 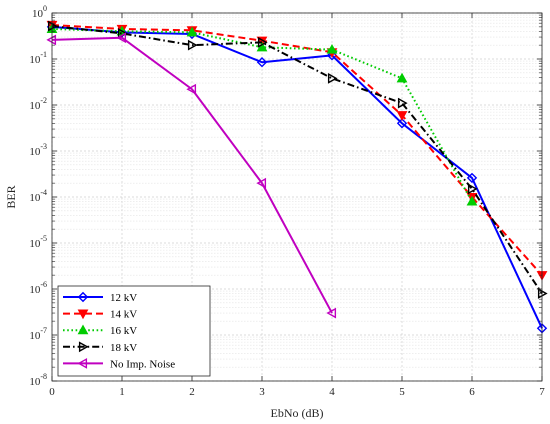 What do you see at coordinates (100, 330) in the screenshot?
I see `legend-item-16-kv: 16 kV` at bounding box center [100, 330].